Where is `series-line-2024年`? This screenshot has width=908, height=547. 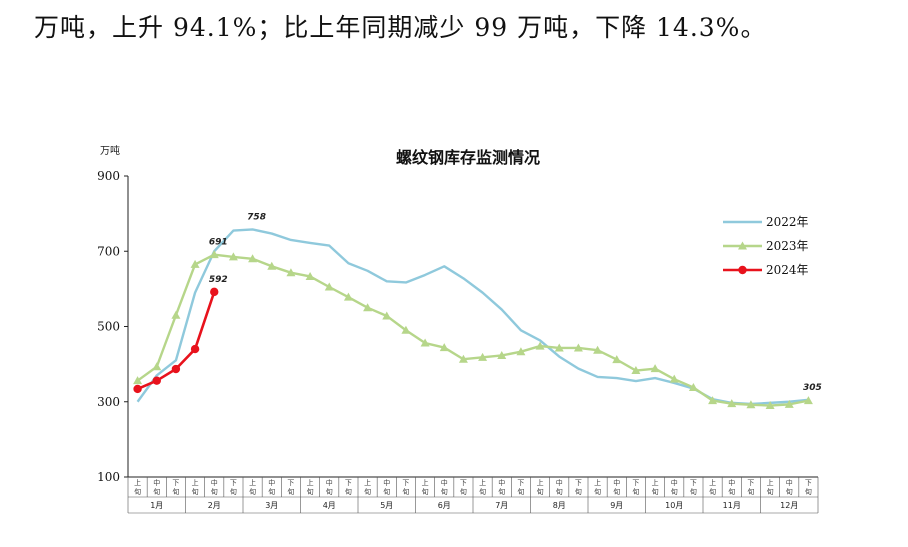
series-line-2024年 is located at coordinates (176, 341).